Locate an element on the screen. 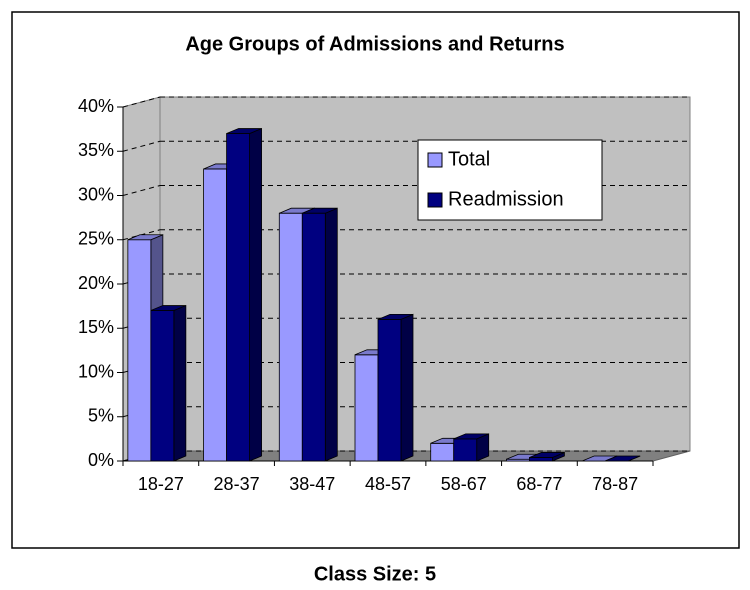 This screenshot has width=750, height=590. x-tick-label: 28-37 is located at coordinates (237, 484).